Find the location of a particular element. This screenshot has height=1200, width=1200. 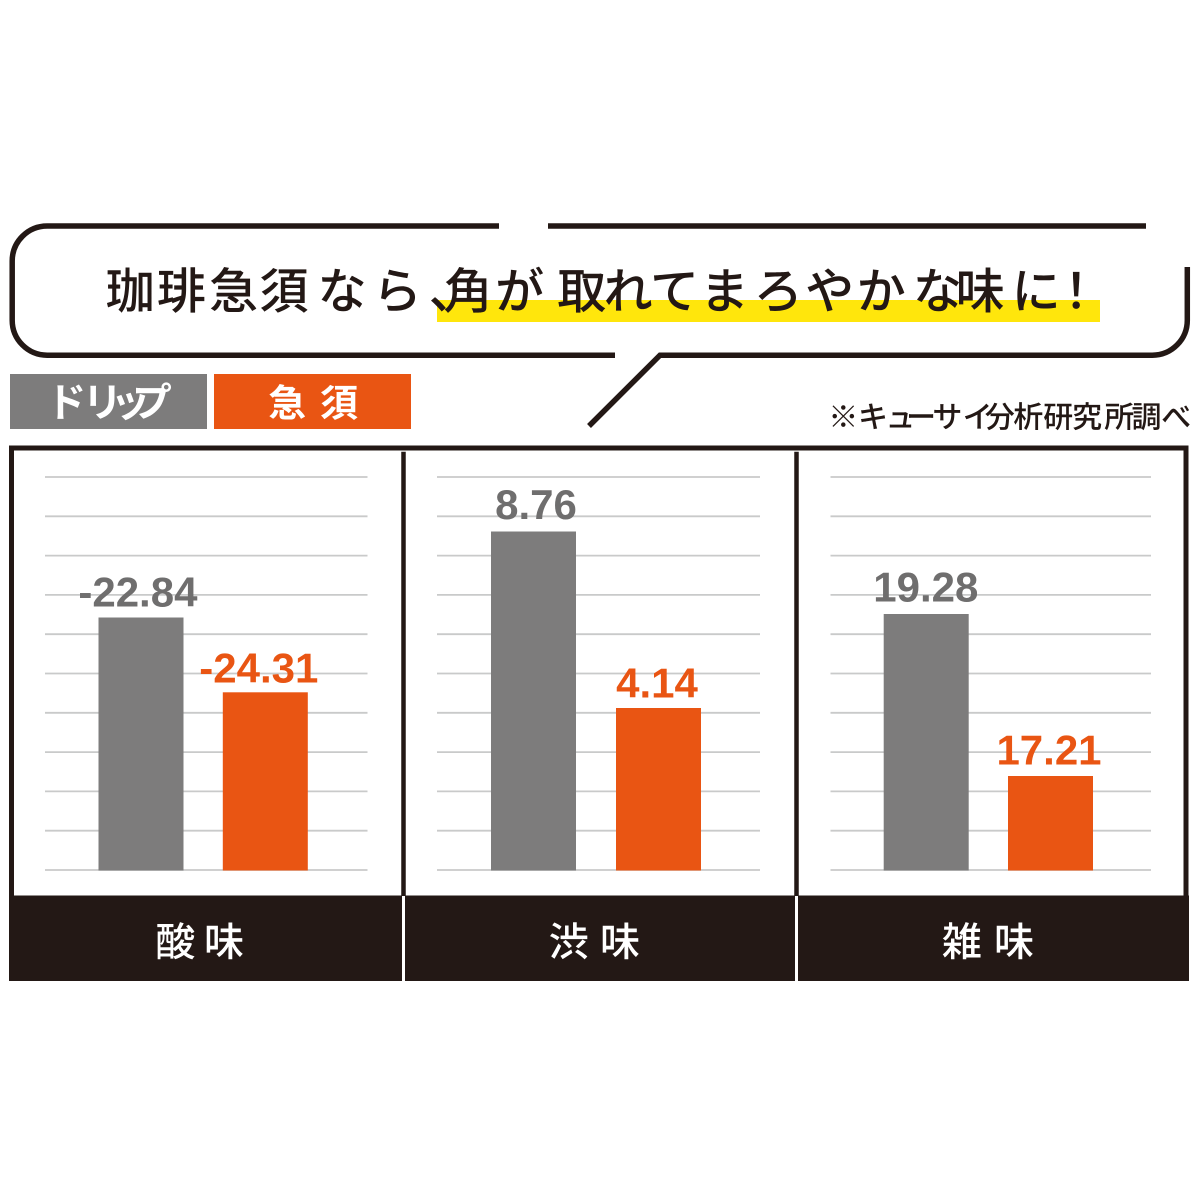

svg-text: 4.14 is located at coordinates (657, 683).